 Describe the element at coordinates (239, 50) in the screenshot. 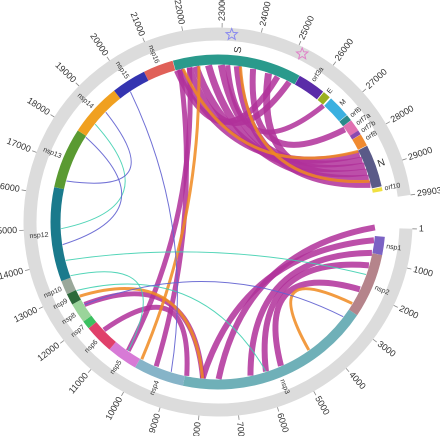

I see `gene-label: S` at that location.